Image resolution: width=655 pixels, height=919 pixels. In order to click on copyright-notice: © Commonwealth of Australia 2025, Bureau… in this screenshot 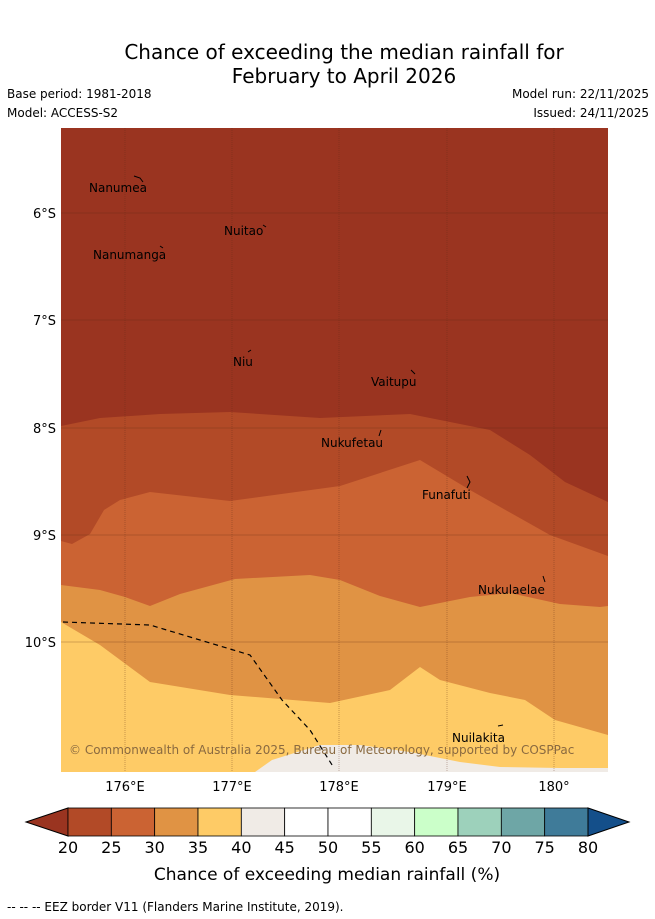, I will do `click(321, 750)`.